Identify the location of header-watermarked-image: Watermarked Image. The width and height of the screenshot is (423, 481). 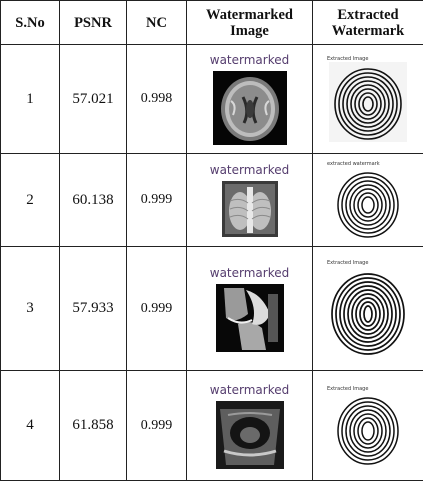
(250, 23).